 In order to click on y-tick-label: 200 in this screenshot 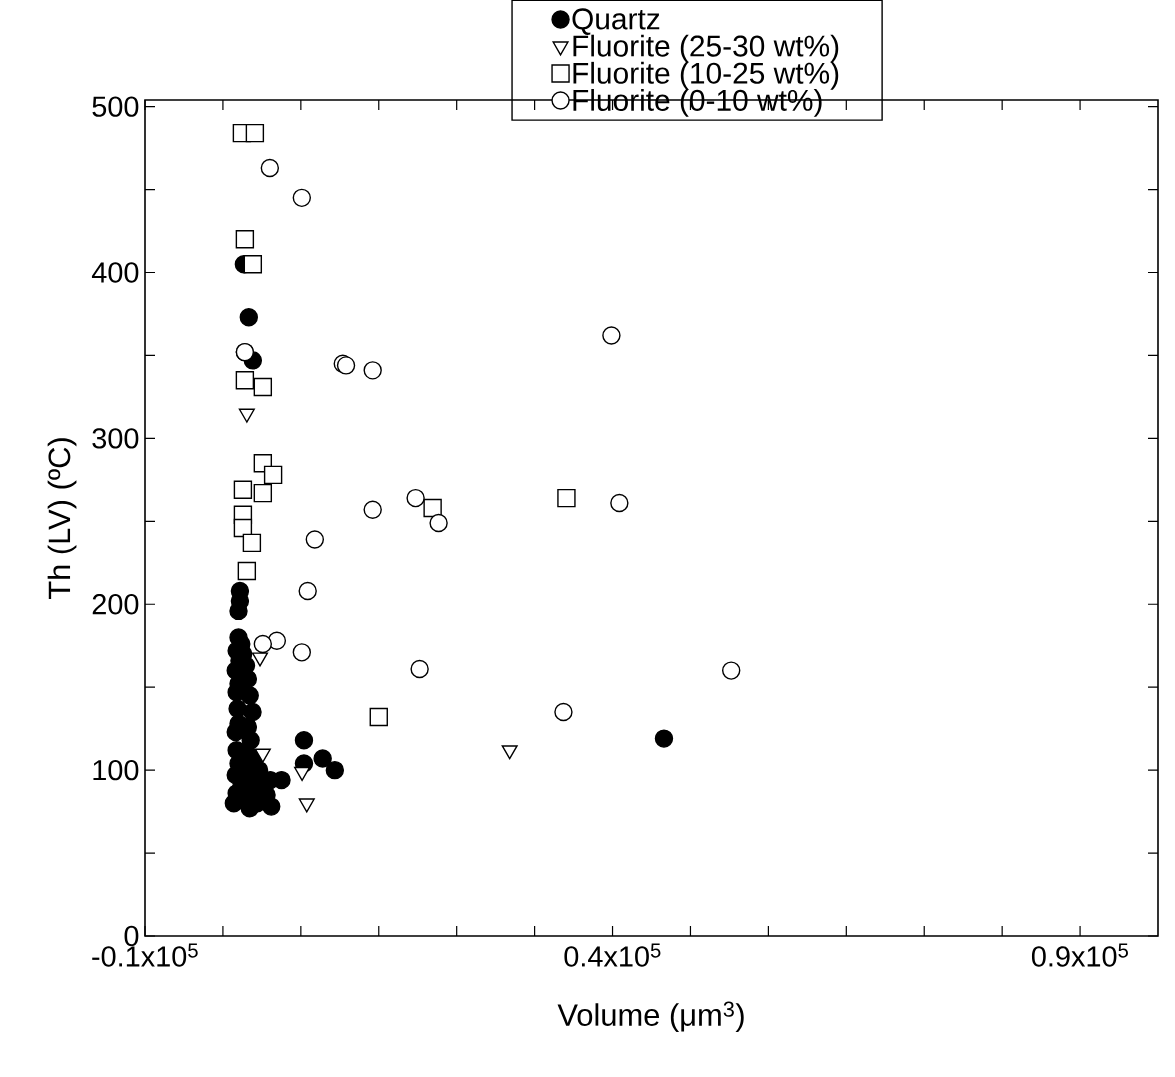, I will do `click(115, 604)`.